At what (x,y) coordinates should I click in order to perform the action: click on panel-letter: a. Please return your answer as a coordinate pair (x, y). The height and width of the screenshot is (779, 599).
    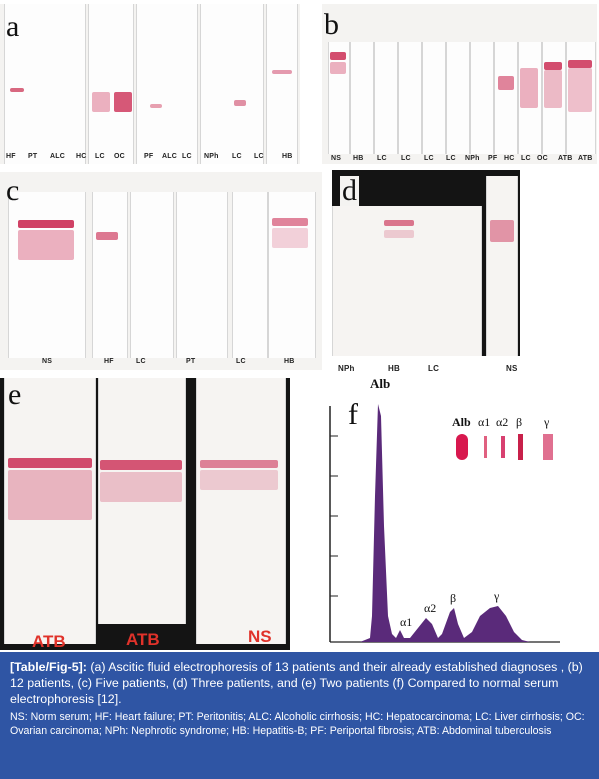
    Looking at the image, I should click on (13, 26).